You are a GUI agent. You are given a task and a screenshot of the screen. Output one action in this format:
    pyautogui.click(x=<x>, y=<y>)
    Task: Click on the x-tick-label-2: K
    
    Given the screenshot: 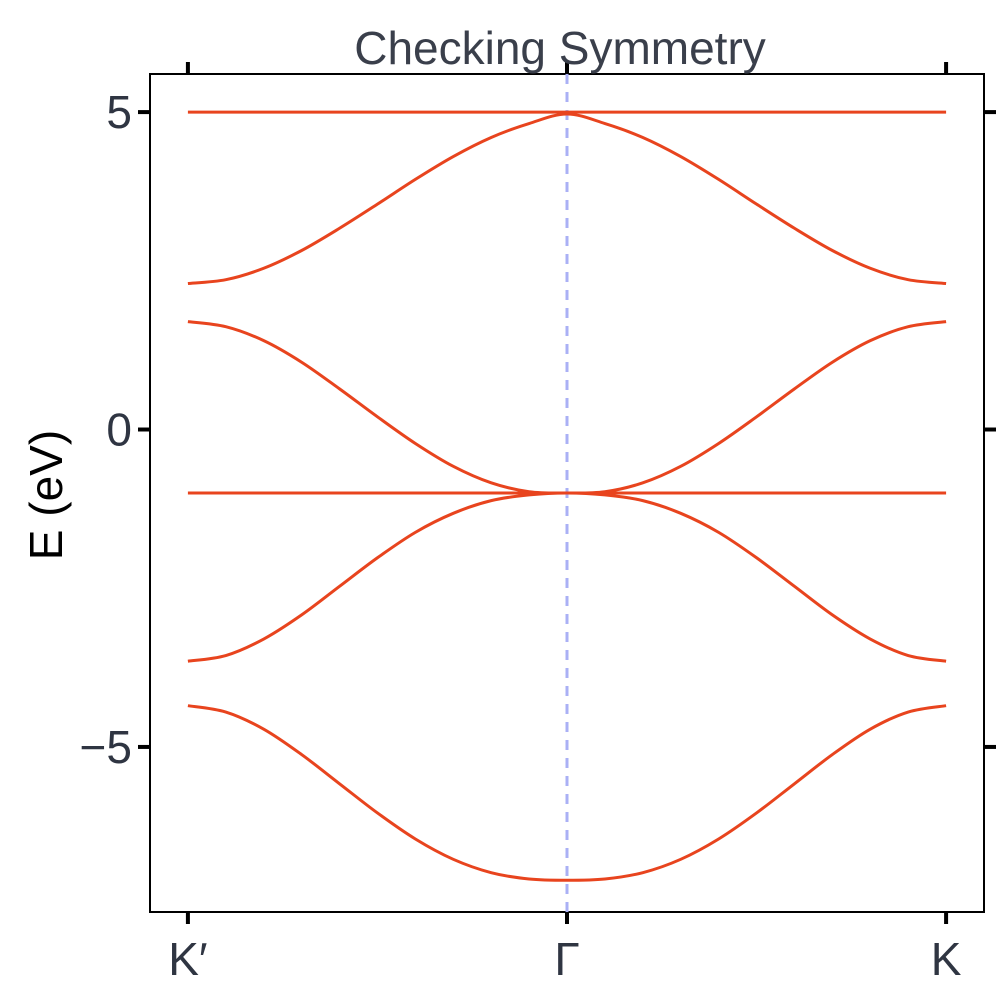 What is the action you would take?
    pyautogui.click(x=946, y=959)
    